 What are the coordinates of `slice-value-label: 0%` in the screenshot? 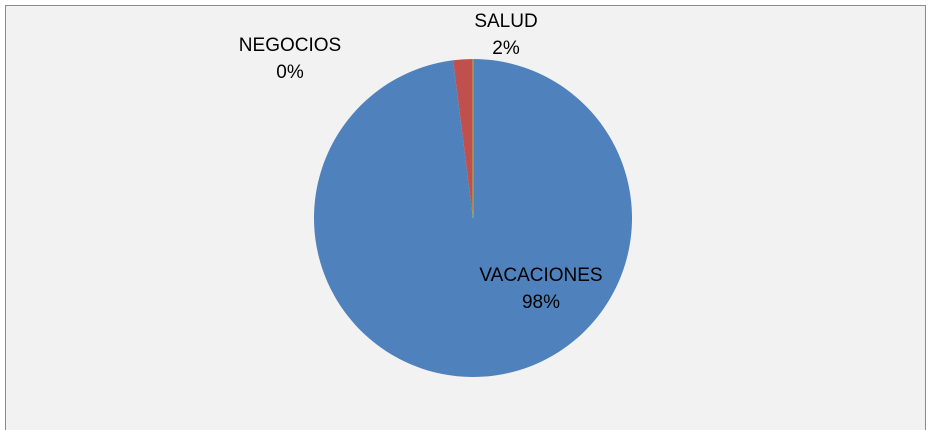 It's located at (290, 72).